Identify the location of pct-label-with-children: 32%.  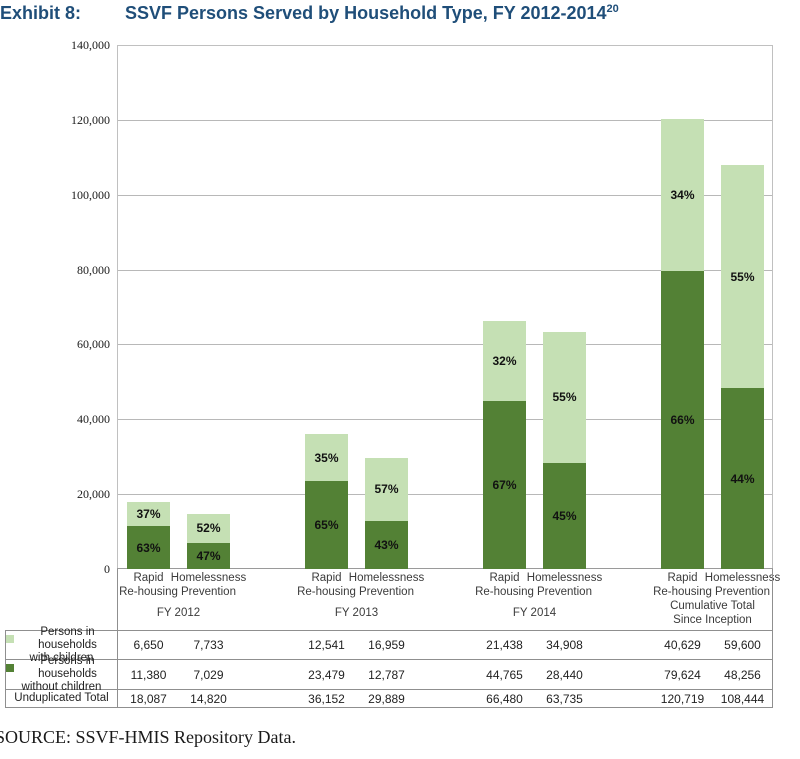
(504, 361).